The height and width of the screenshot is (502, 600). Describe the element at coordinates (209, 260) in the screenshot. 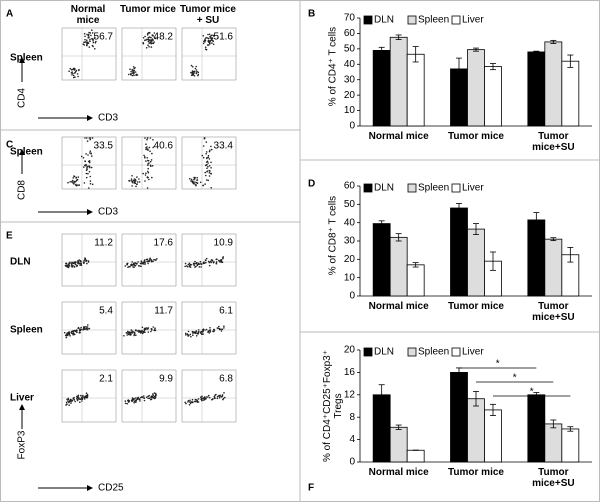

I see `plot-box` at that location.